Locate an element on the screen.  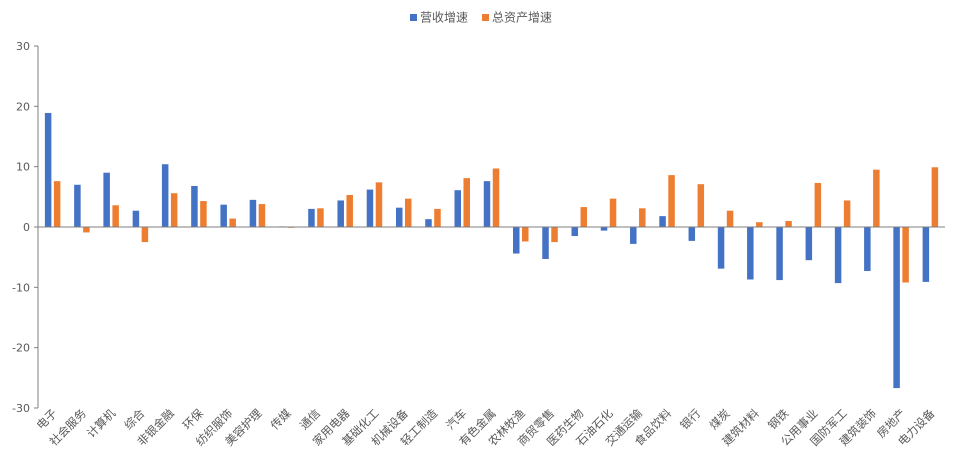
x-tick-label: 计算机 is located at coordinates (101, 423).